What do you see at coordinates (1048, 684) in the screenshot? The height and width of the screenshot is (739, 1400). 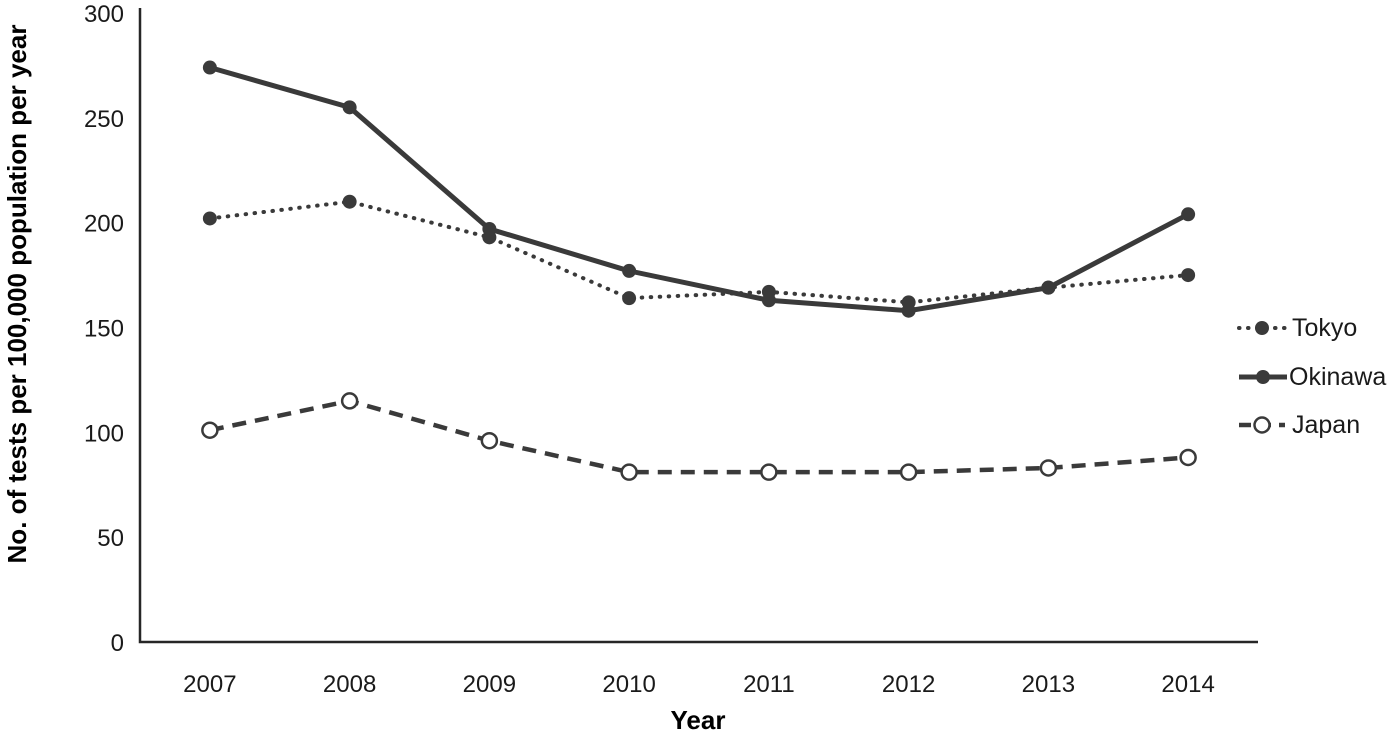 I see `x-tick-label: 2013` at bounding box center [1048, 684].